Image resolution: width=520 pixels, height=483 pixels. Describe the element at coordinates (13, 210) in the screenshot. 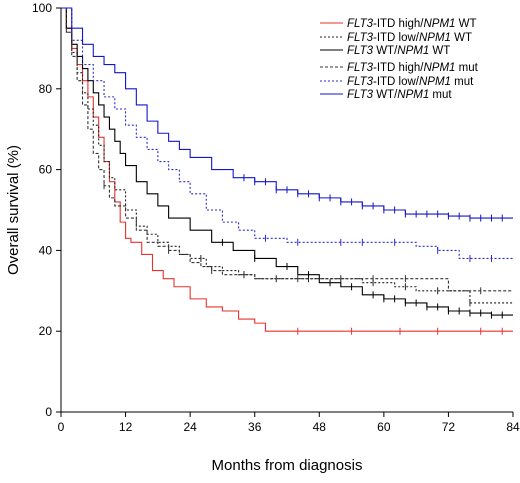

I see `y-axis-label: Overall survival (%)` at that location.